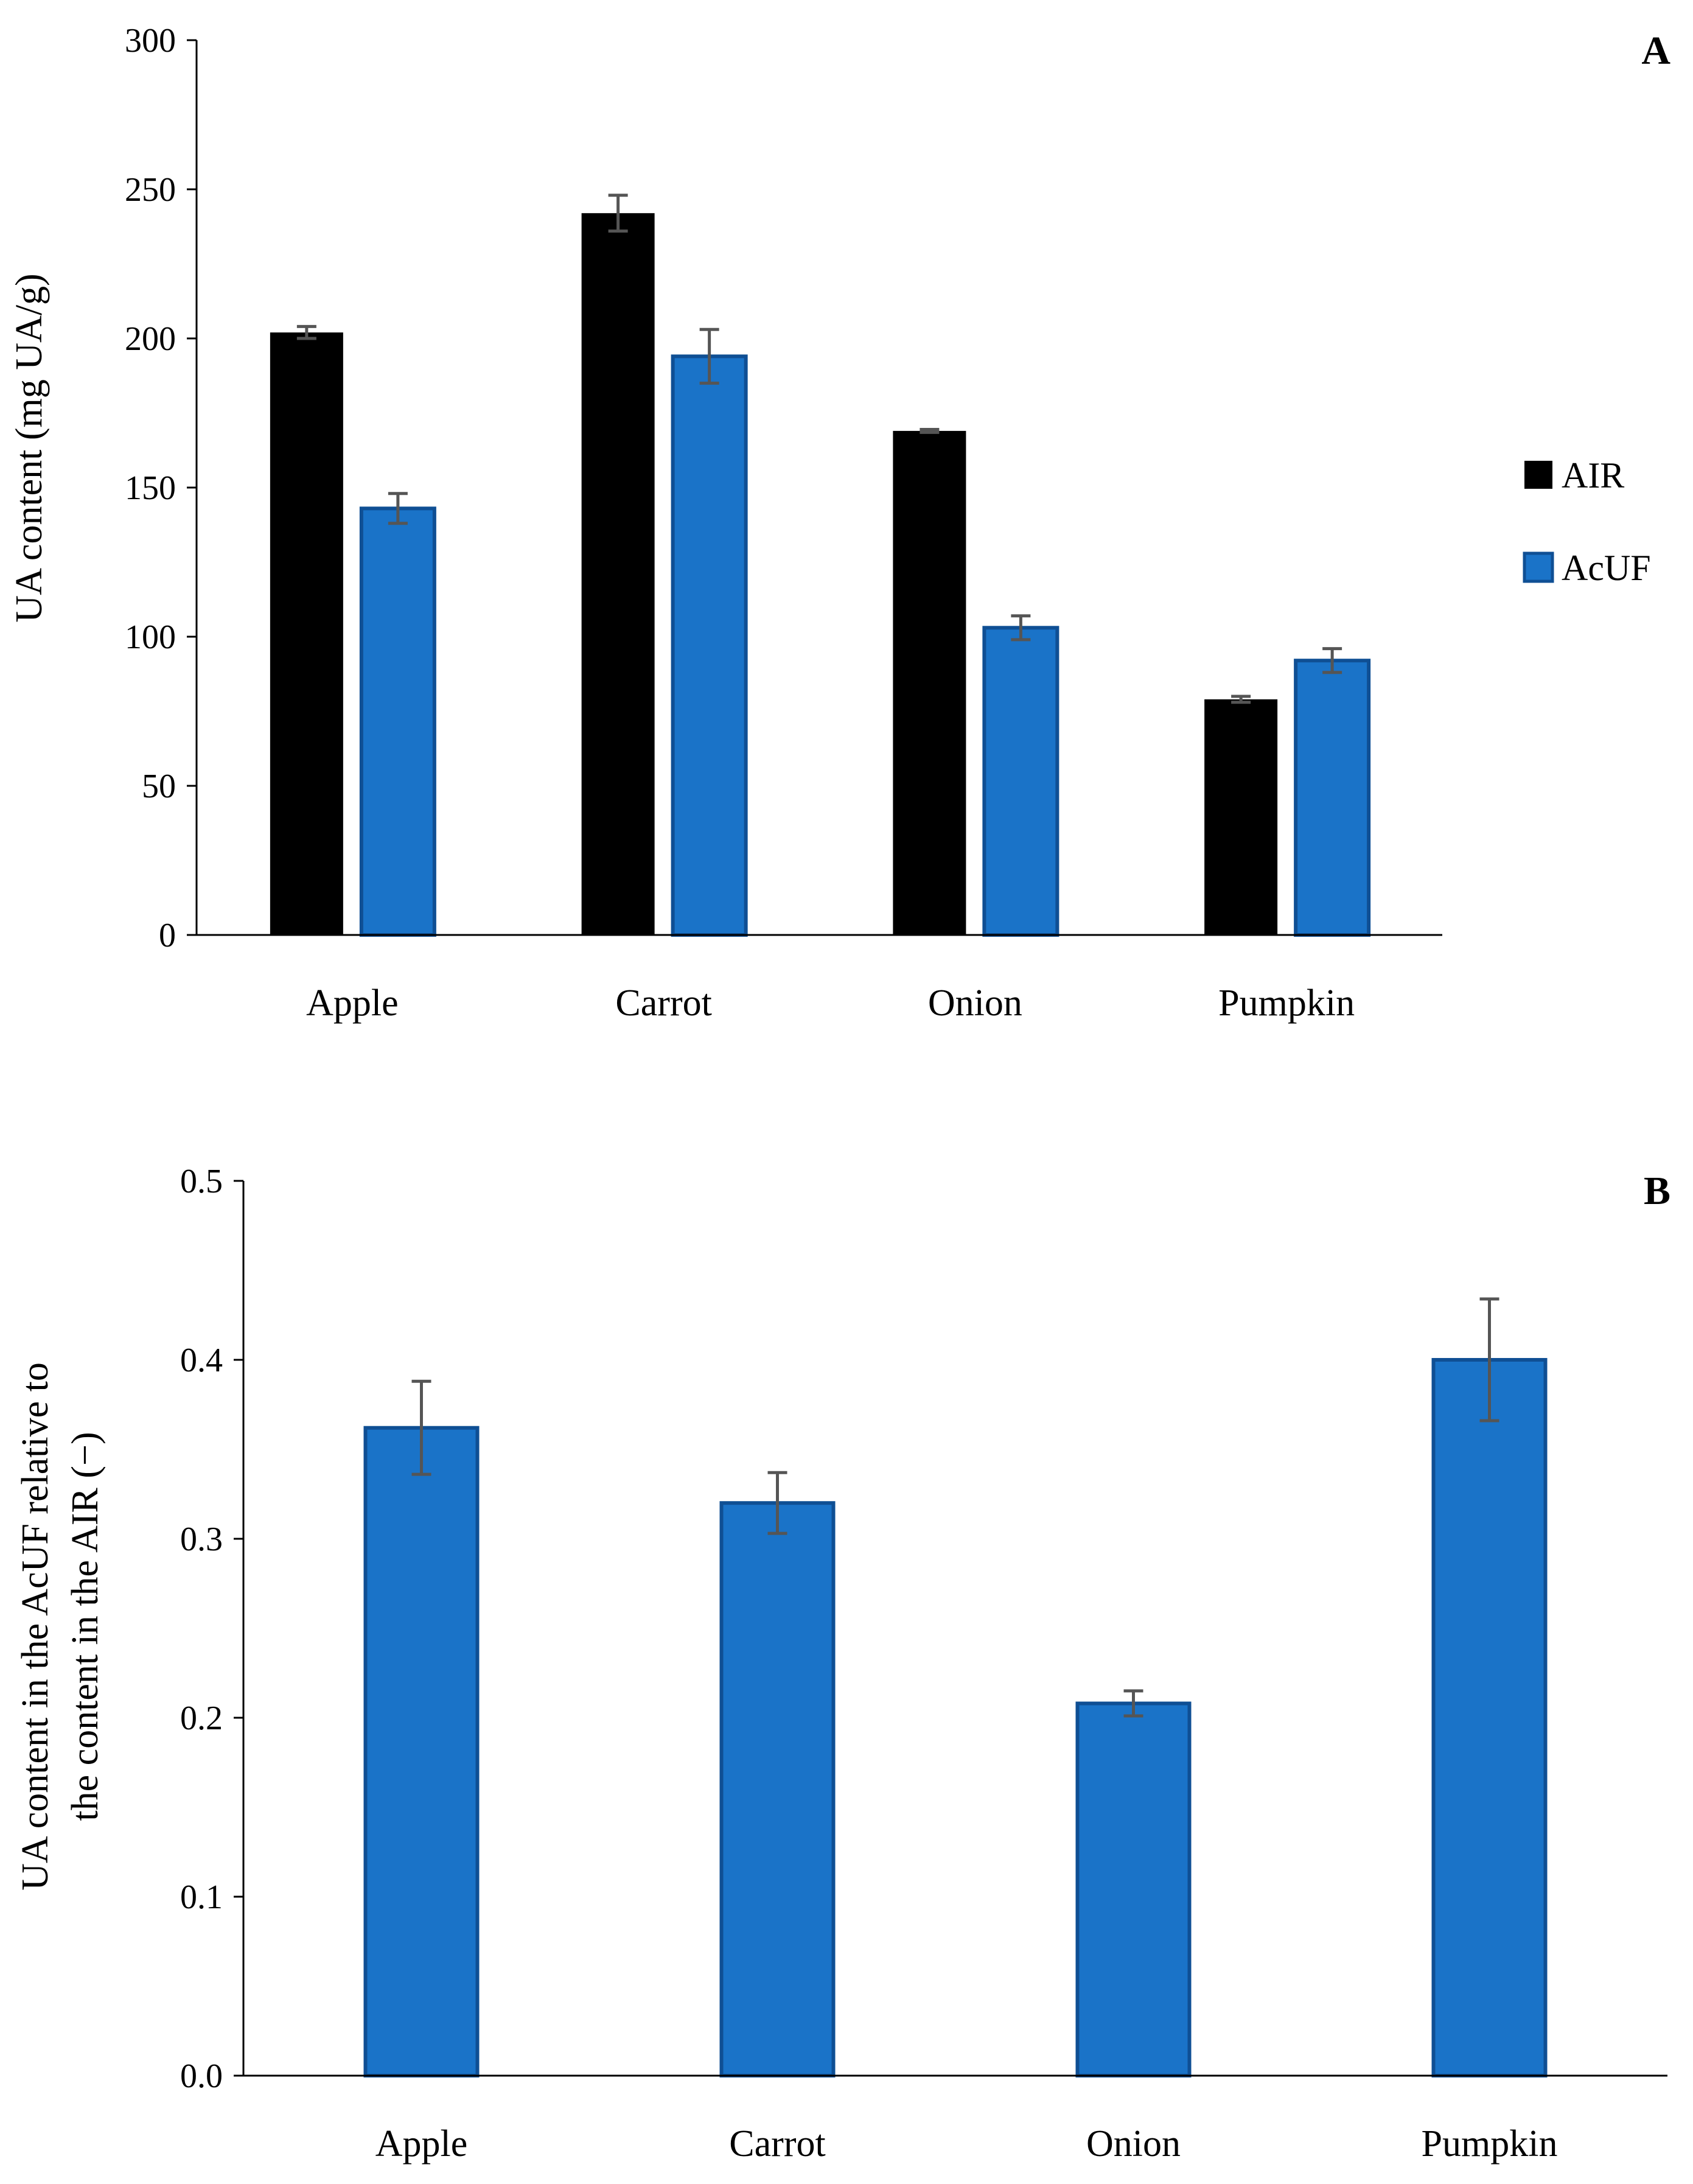  What do you see at coordinates (353, 1003) in the screenshot?
I see `panel-a-x-tick-label: Apple` at bounding box center [353, 1003].